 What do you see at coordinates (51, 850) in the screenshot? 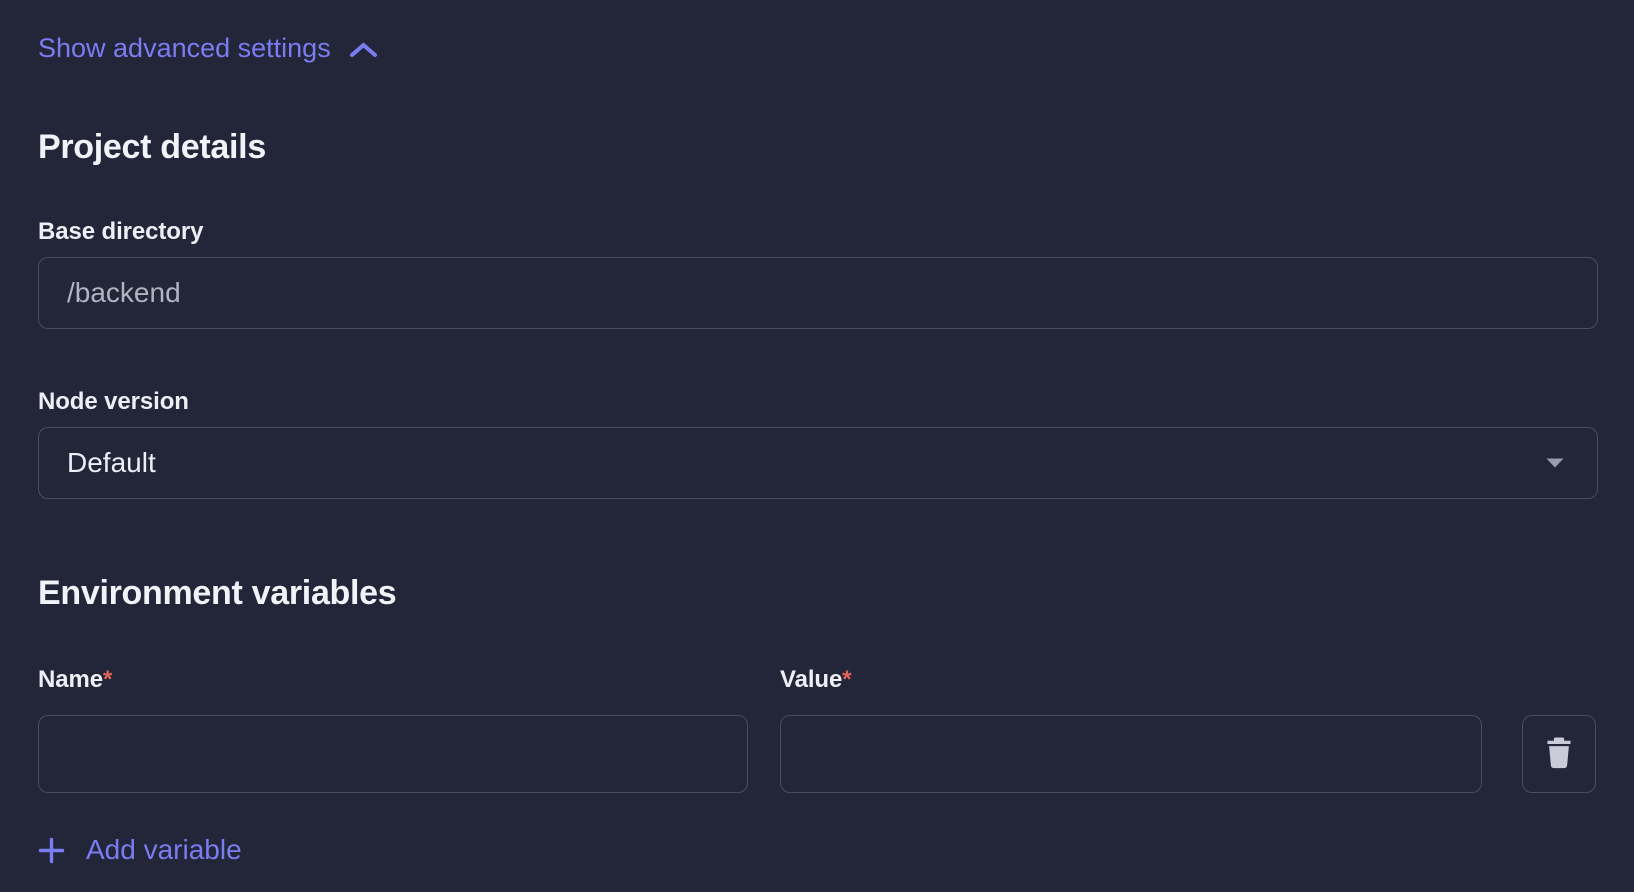
I see `plus-icon` at bounding box center [51, 850].